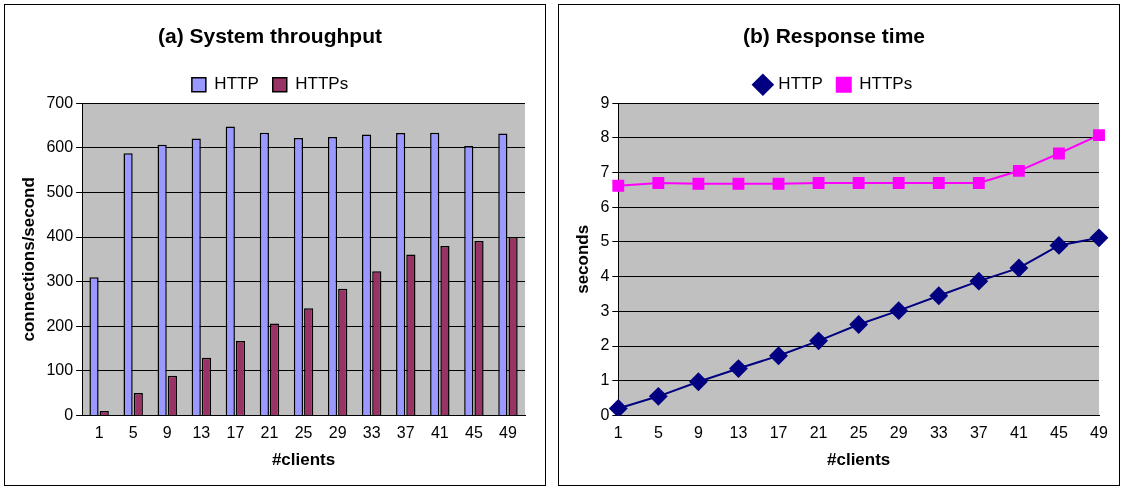 The height and width of the screenshot is (493, 1127). What do you see at coordinates (60, 236) in the screenshot?
I see `y-tick-label: 400` at bounding box center [60, 236].